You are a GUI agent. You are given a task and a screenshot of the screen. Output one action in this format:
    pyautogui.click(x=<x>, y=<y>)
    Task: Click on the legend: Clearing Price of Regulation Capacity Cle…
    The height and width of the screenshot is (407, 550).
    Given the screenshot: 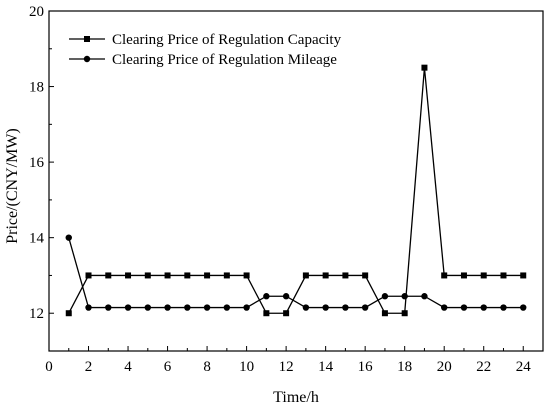 What is the action you would take?
    pyautogui.click(x=205, y=50)
    